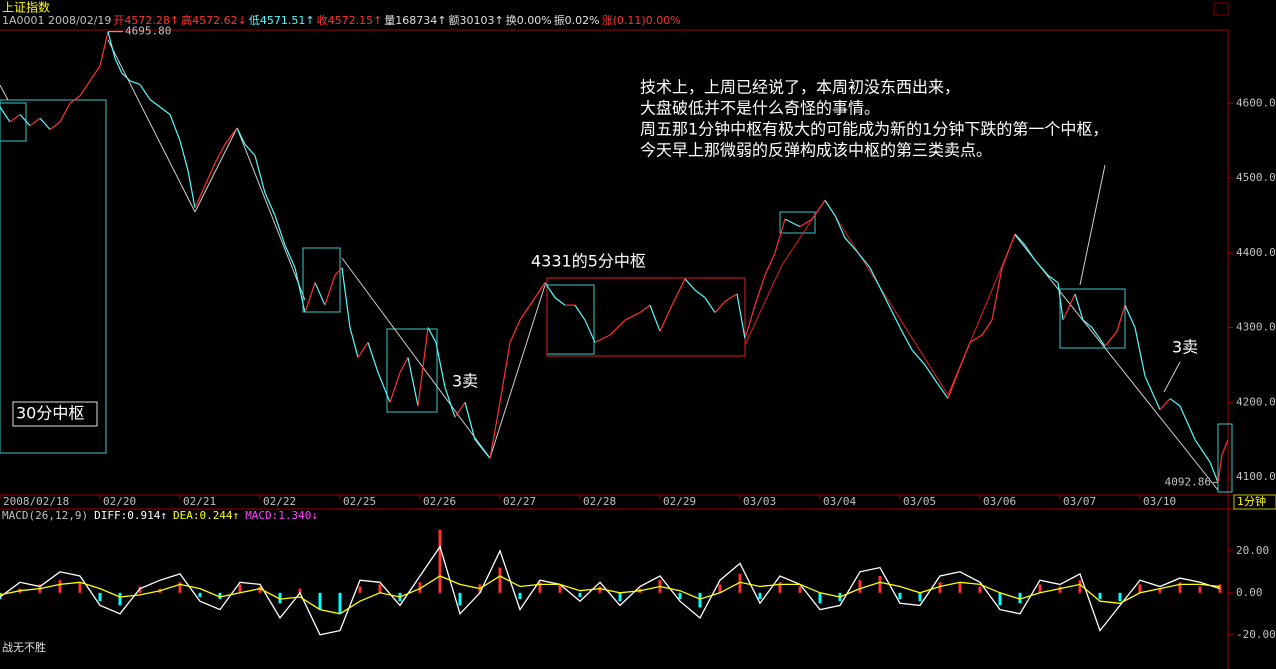 Image resolution: width=1276 pixels, height=669 pixels. Describe the element at coordinates (415, 20) in the screenshot. I see `quote-item: 量168734↑` at that location.